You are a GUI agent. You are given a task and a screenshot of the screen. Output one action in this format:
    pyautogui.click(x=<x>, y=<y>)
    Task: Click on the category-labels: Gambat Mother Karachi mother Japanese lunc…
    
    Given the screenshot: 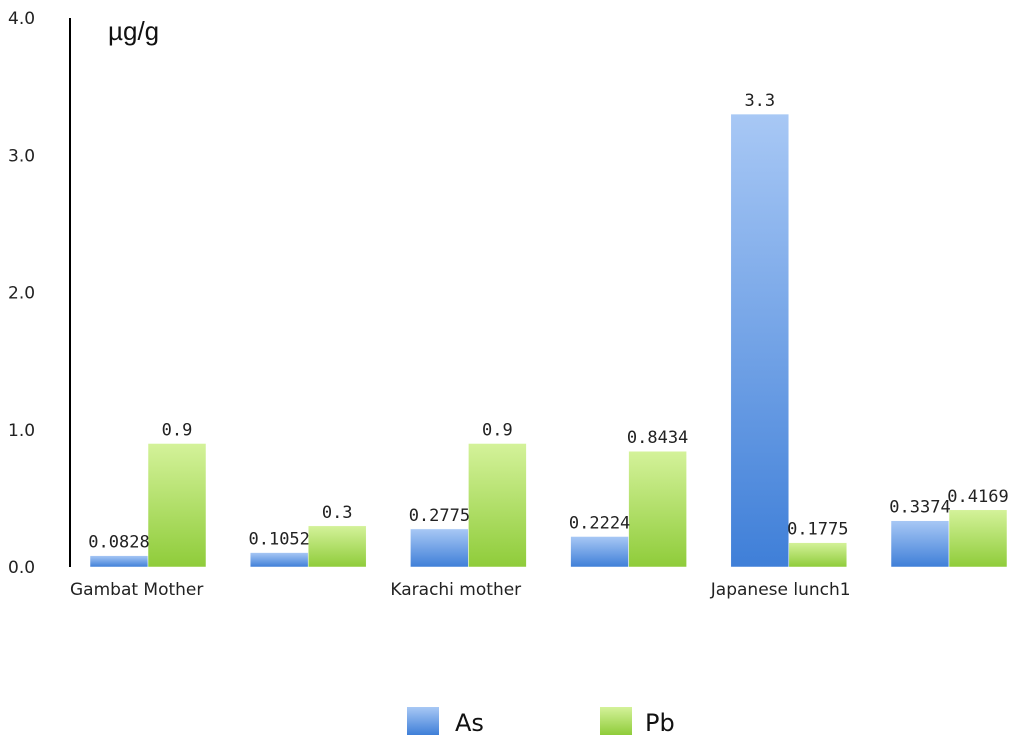 What is the action you would take?
    pyautogui.click(x=460, y=590)
    